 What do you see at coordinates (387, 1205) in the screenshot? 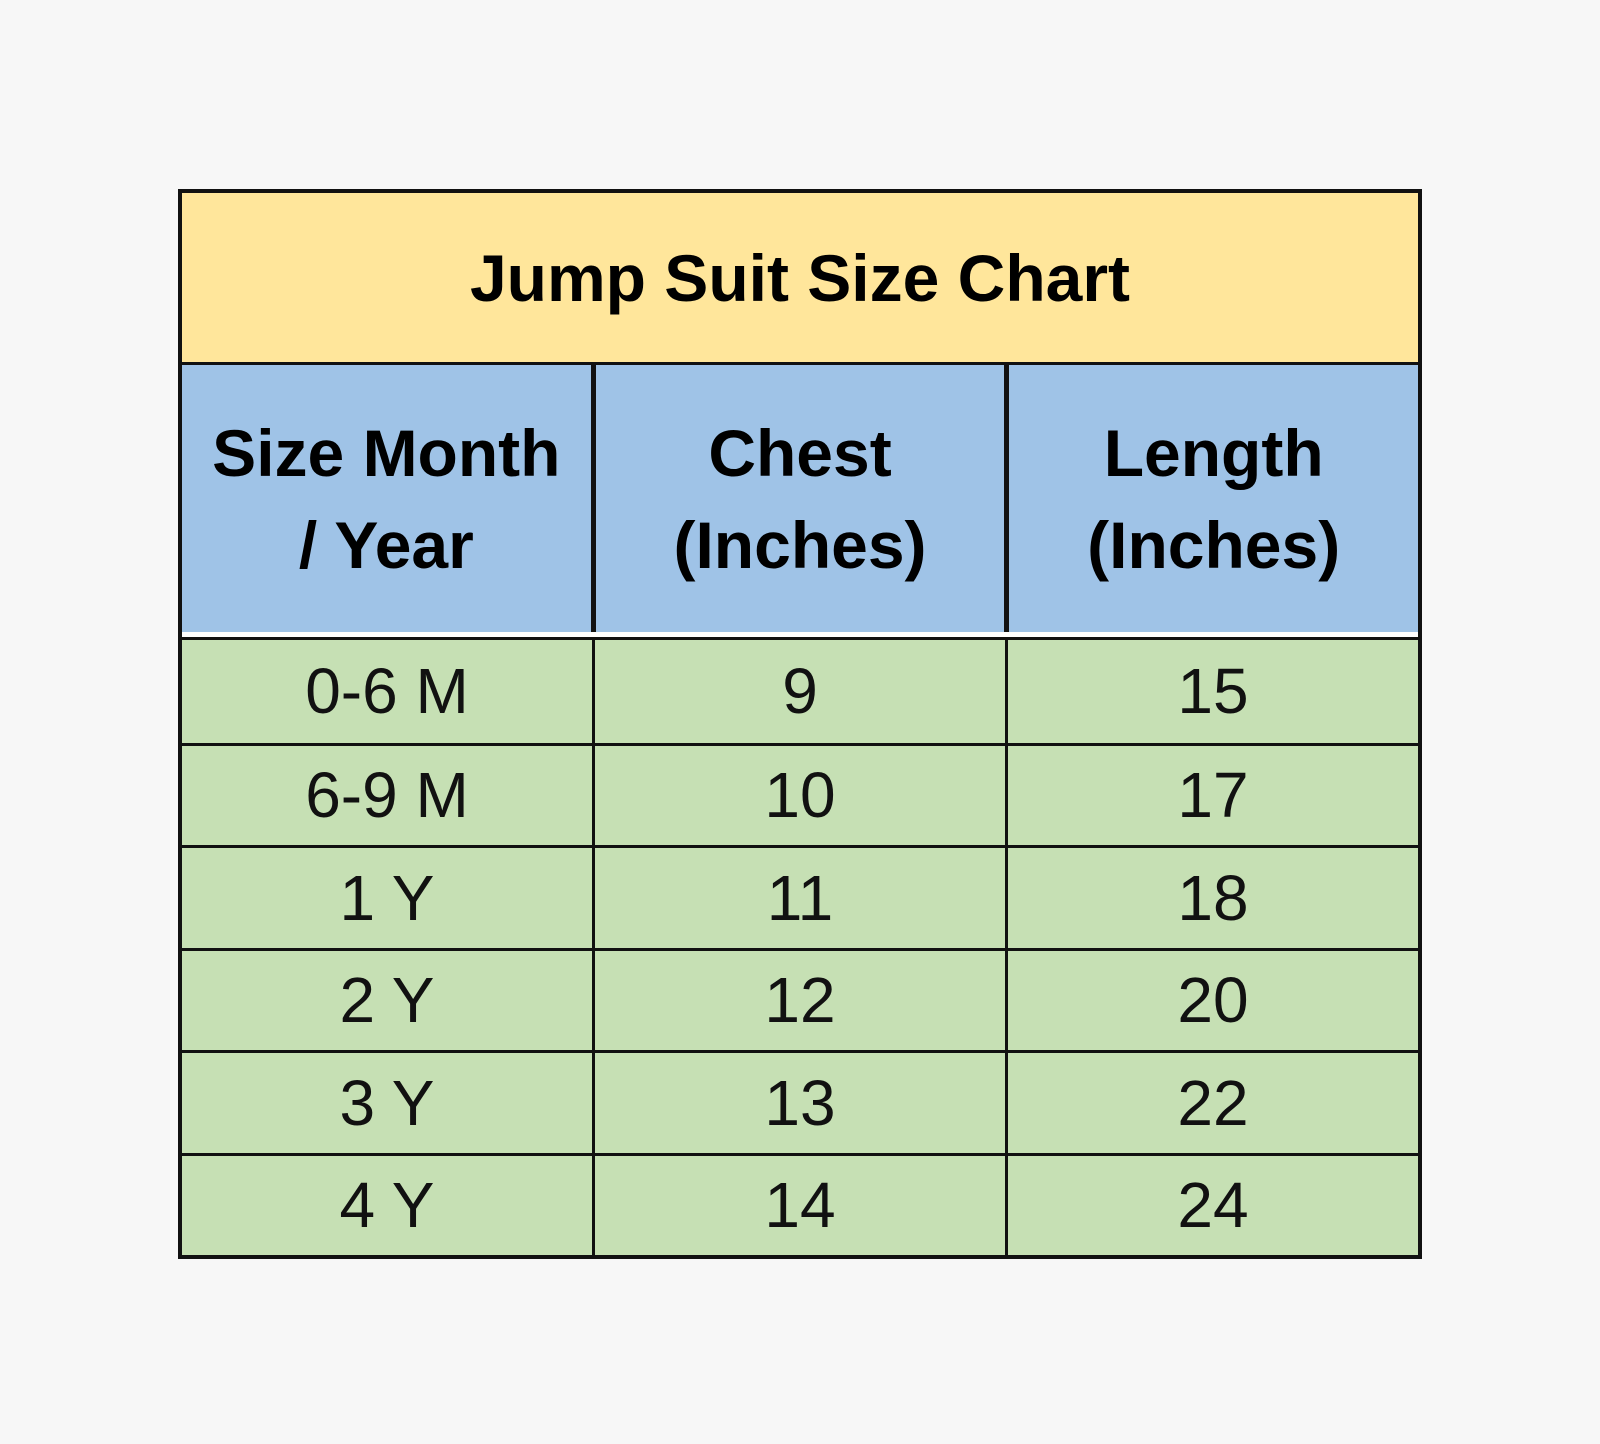
I see `cell-size: 4 Y` at bounding box center [387, 1205].